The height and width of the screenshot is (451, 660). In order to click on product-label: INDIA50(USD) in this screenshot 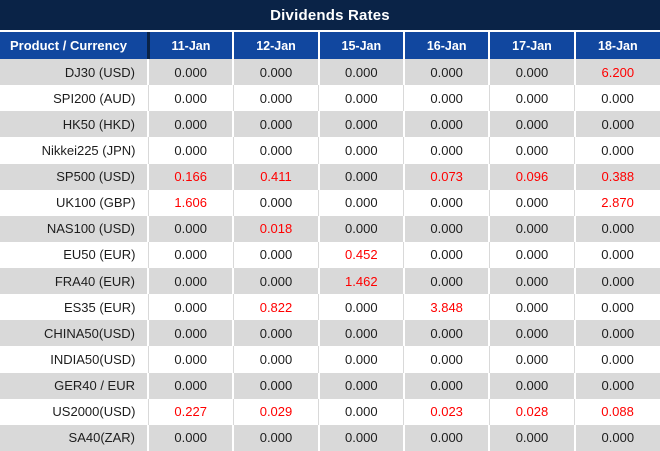, I will do `click(74, 359)`.